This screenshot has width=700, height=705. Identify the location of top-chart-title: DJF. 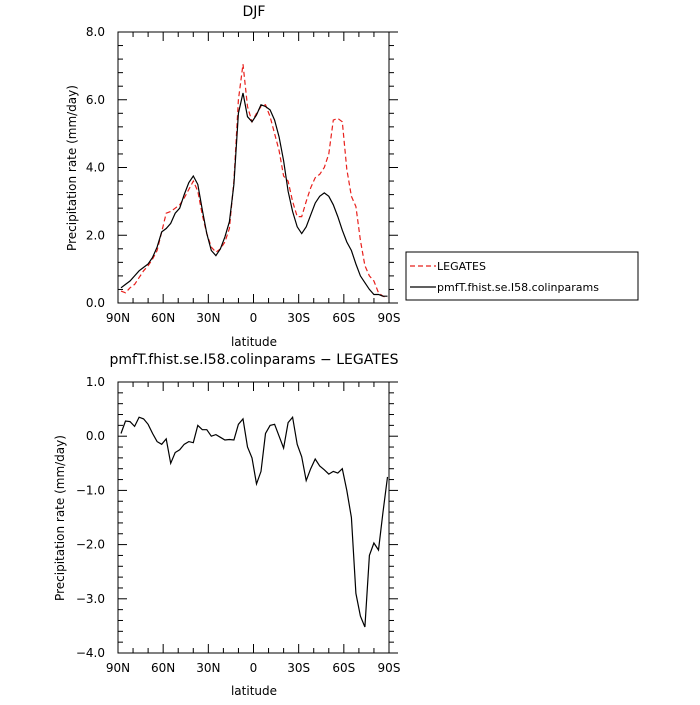
(254, 12).